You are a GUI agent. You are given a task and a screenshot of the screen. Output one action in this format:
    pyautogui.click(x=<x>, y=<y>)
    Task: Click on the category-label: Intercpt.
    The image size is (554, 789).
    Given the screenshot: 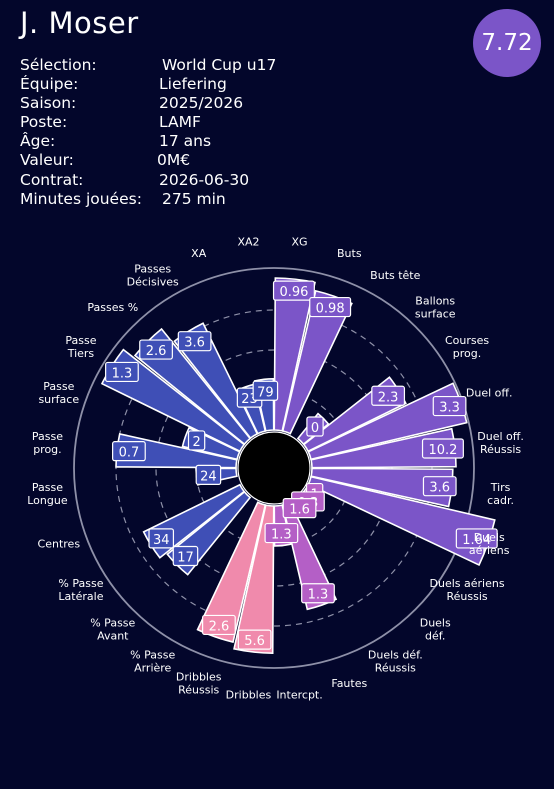 What is the action you would take?
    pyautogui.click(x=299, y=695)
    